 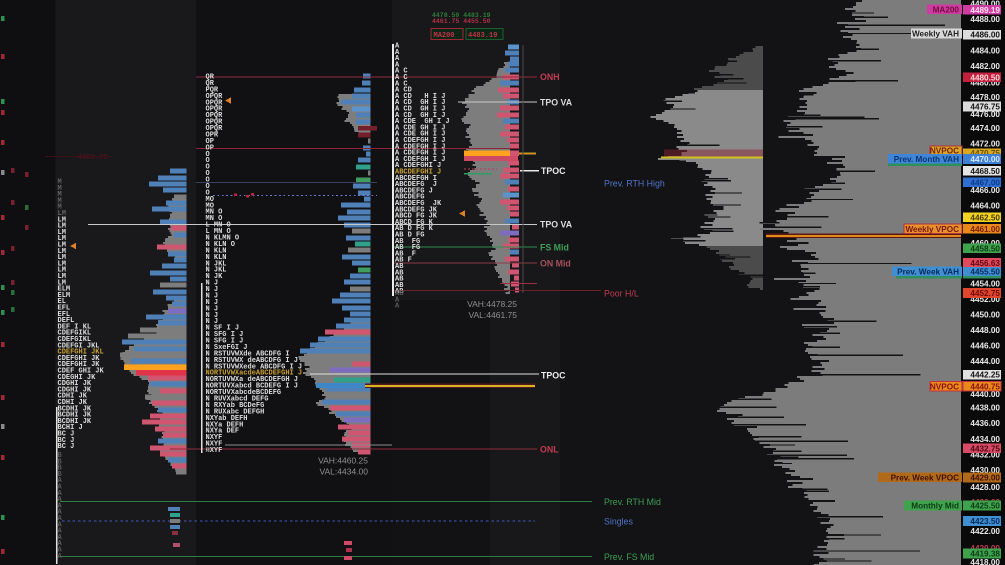 What do you see at coordinates (70, 428) in the screenshot?
I see `svg-text: BCHI J` at bounding box center [70, 428].